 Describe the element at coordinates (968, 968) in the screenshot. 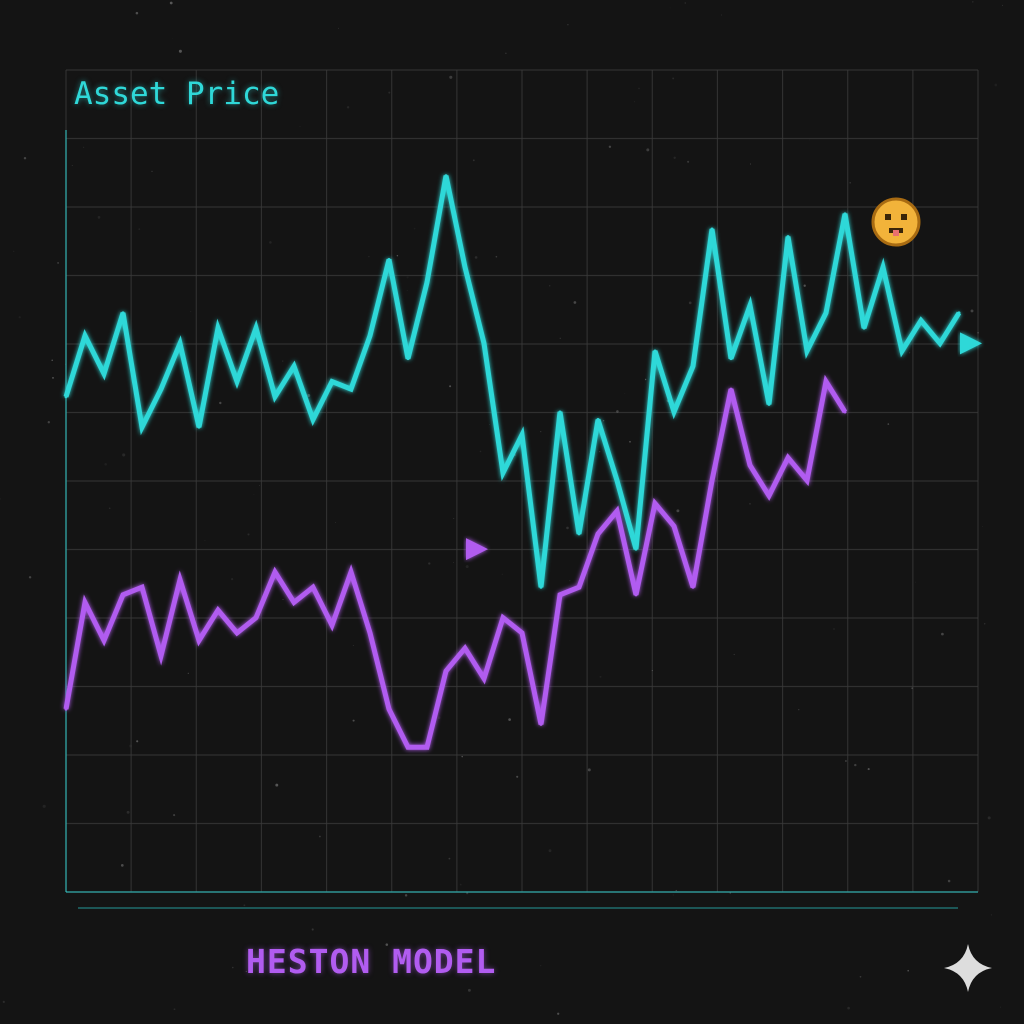

I see `sparkle-icon` at that location.